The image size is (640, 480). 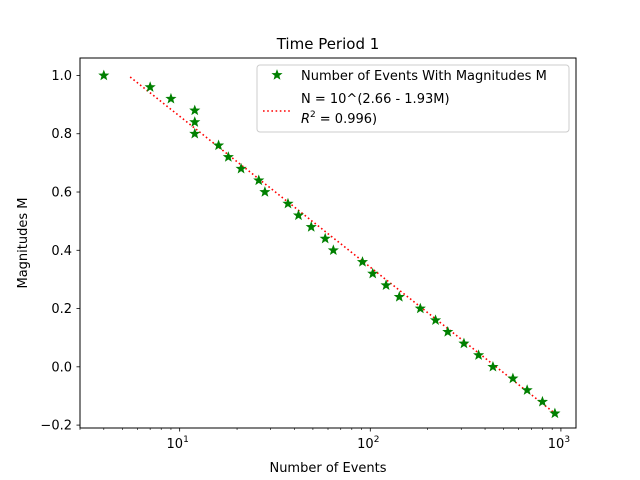 I want to click on y-tick-label: 1.0, so click(x=61, y=76).